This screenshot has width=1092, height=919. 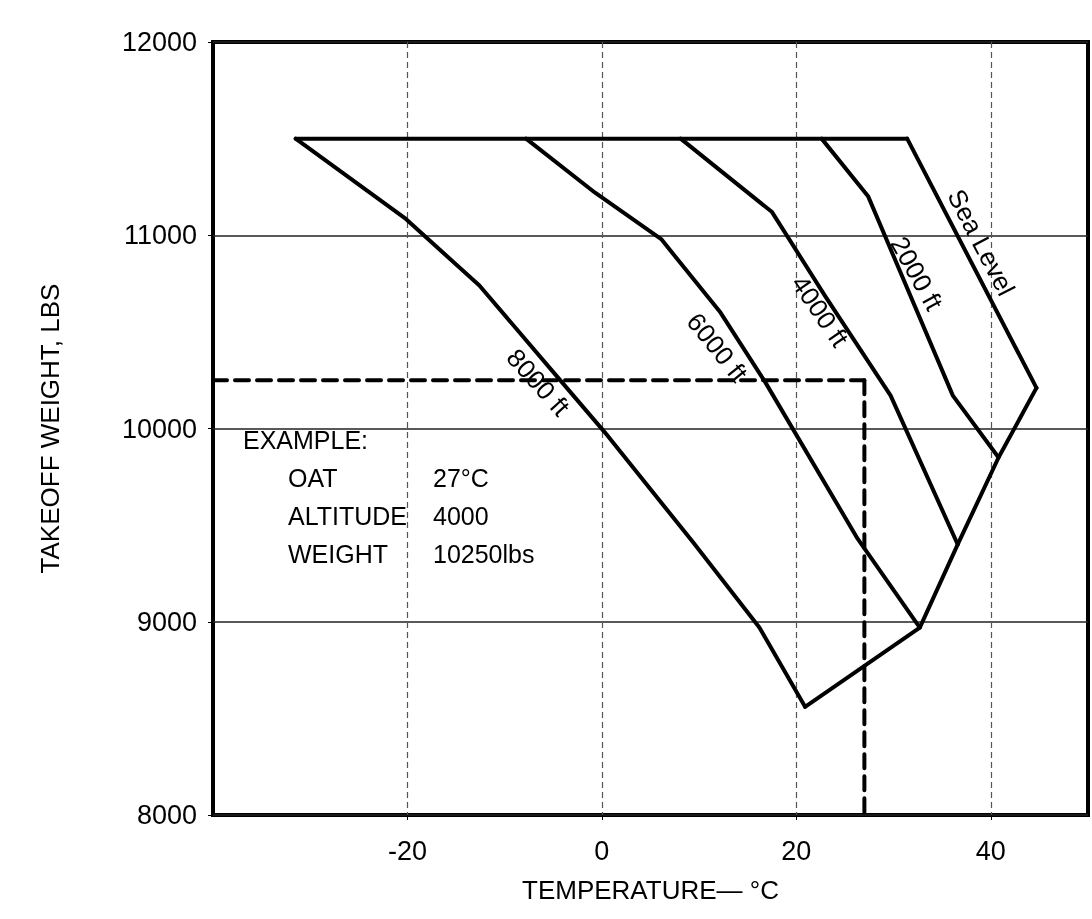 What do you see at coordinates (484, 554) in the screenshot?
I see `annotation: 10250lbs` at bounding box center [484, 554].